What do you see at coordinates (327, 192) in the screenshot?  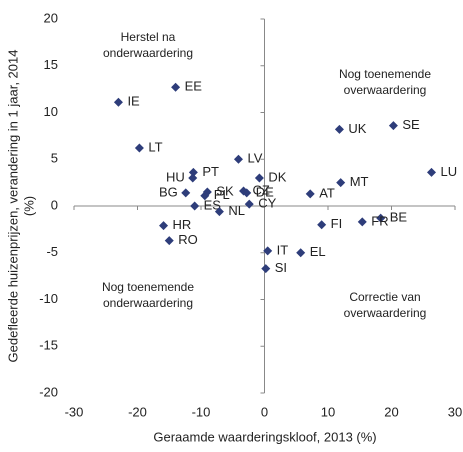 I see `point-label: AT` at bounding box center [327, 192].